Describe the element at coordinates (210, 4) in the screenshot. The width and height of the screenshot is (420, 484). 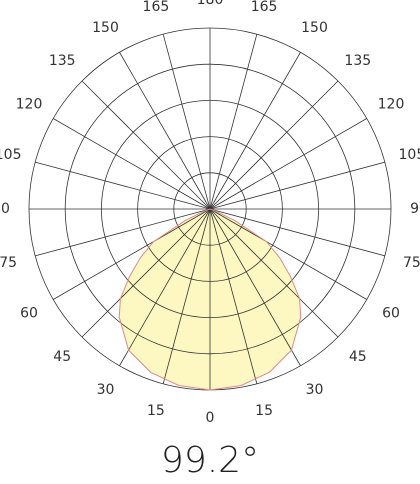
I see `angle-label: 180` at that location.